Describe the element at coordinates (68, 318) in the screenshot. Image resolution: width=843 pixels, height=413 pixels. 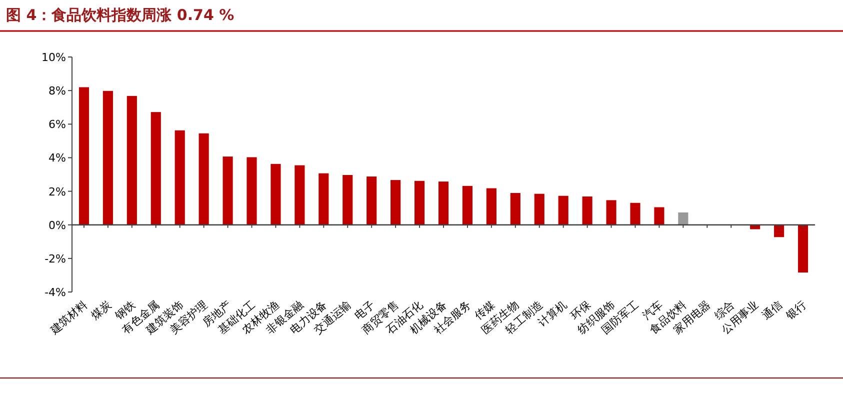
I see `x-tick-label: 建筑材料` at that location.